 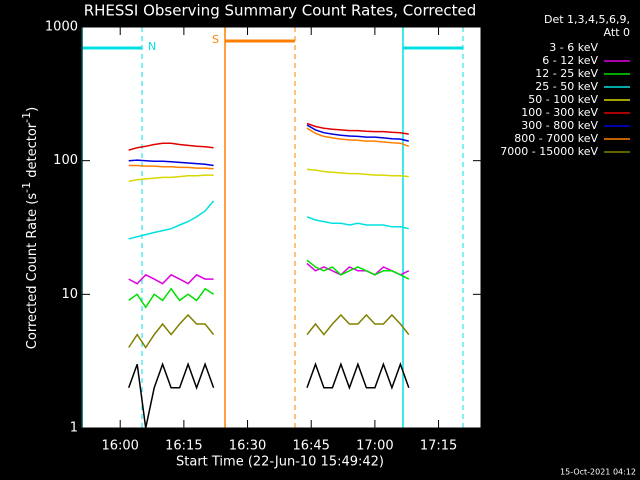 What do you see at coordinates (559, 112) in the screenshot?
I see `legend-label: 100 - 300 keV` at bounding box center [559, 112].